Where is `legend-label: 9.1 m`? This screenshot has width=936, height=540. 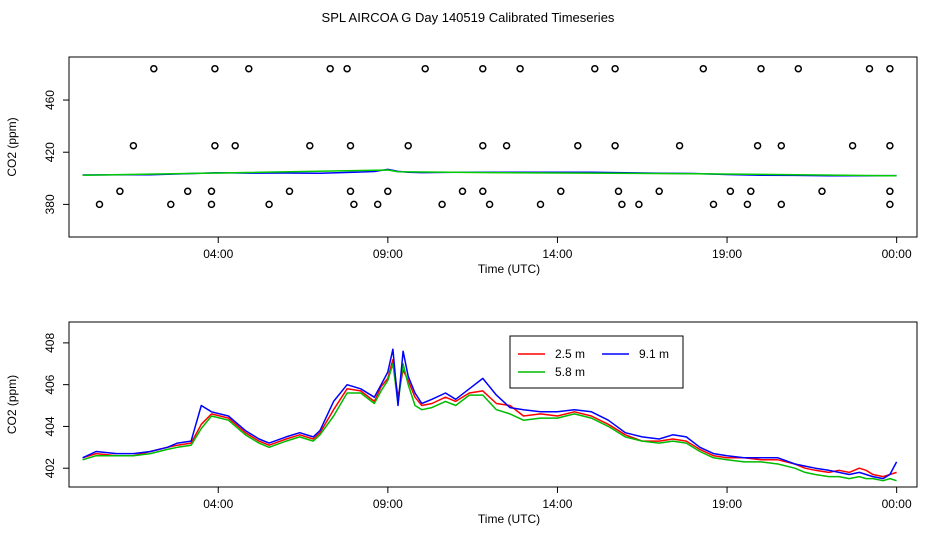
legend-label: 9.1 m is located at coordinates (654, 354).